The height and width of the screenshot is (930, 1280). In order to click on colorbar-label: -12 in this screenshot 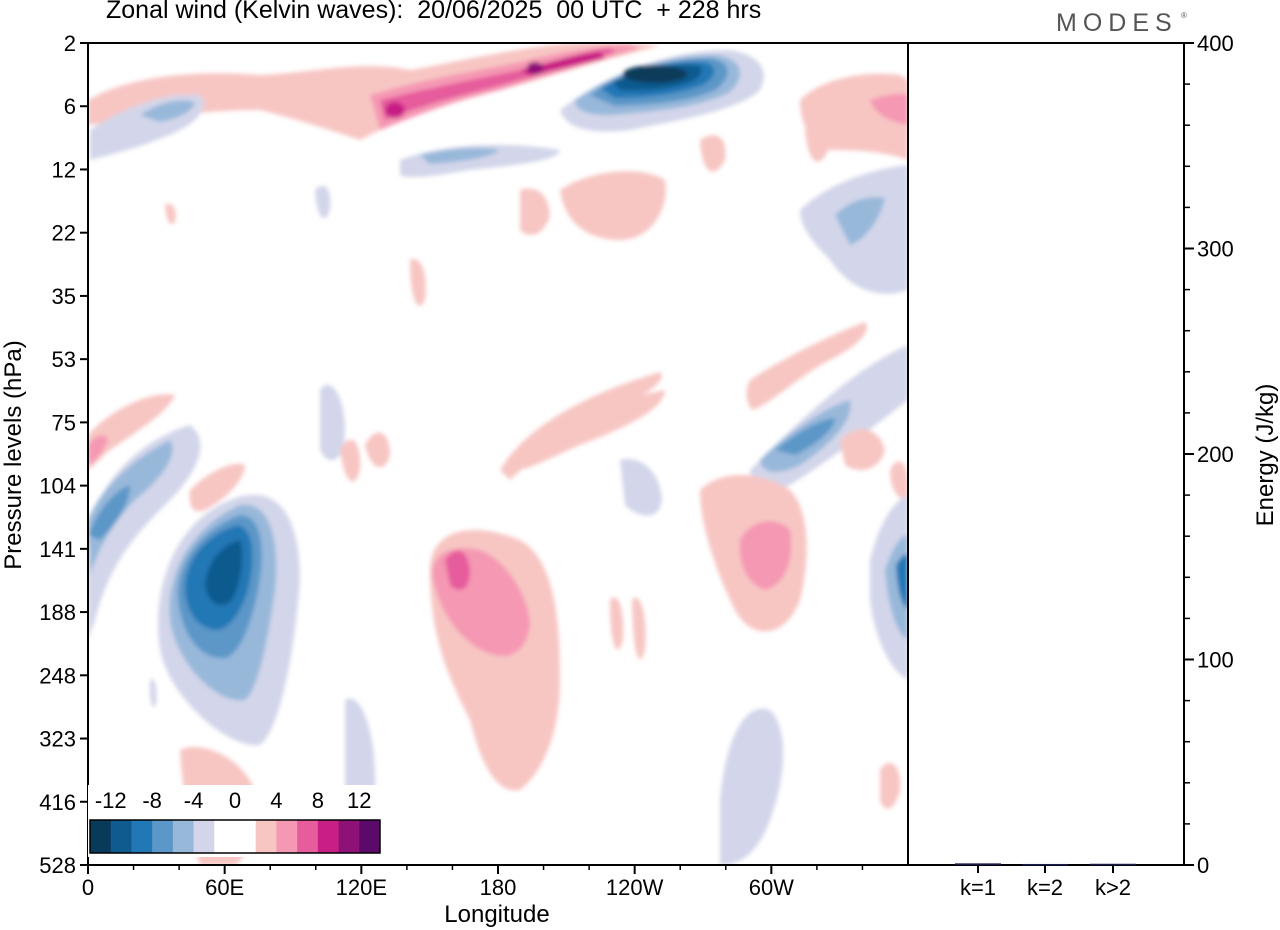, I will do `click(111, 800)`.